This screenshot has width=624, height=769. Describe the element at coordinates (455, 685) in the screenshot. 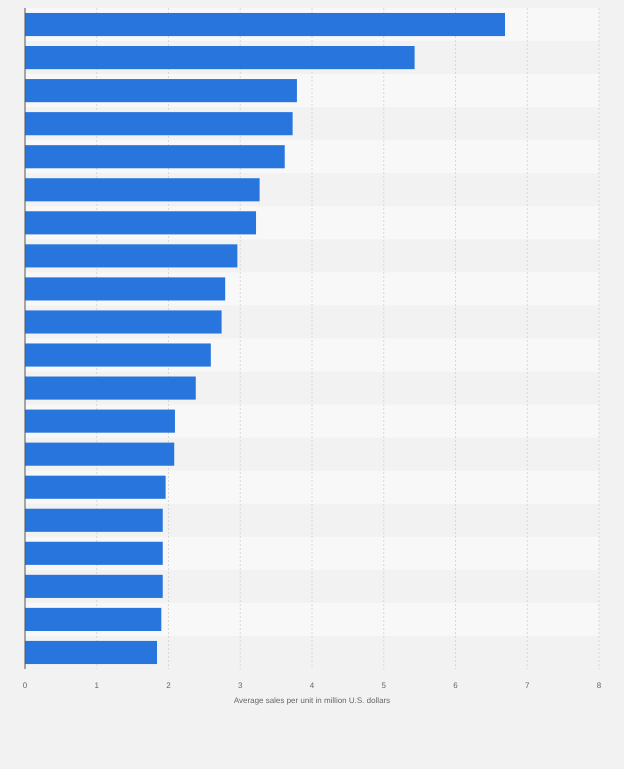

I see `x-tick-label: 6` at that location.